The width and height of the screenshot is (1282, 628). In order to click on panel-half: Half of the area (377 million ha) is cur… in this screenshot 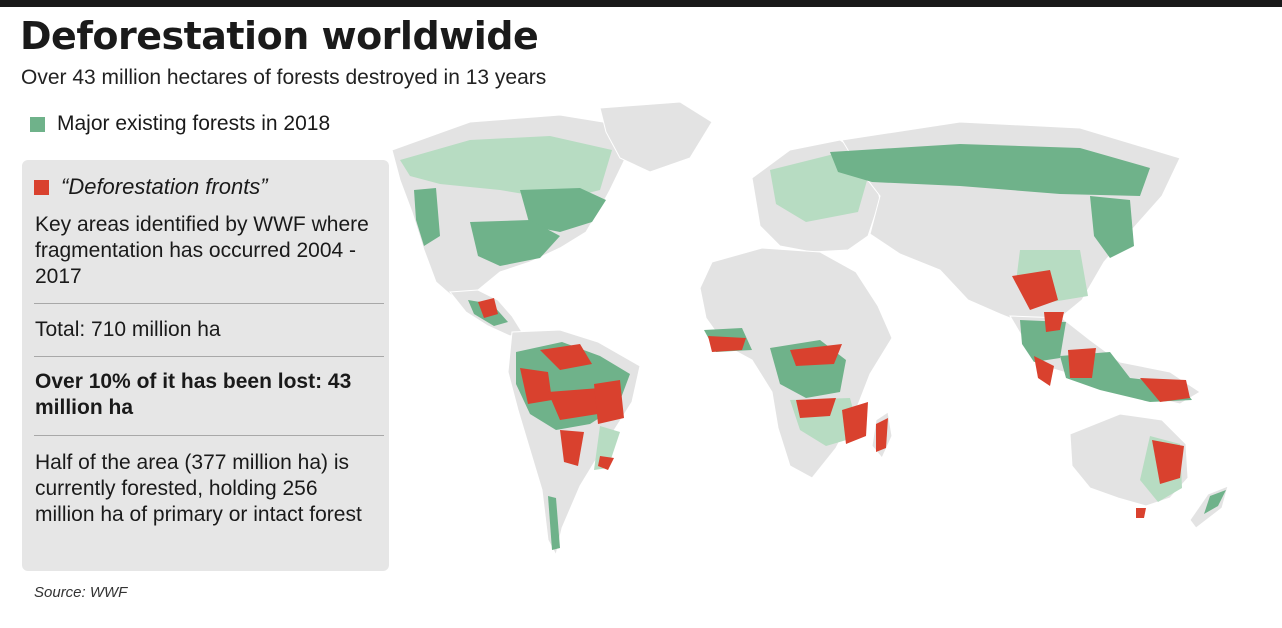, I will do `click(198, 488)`.